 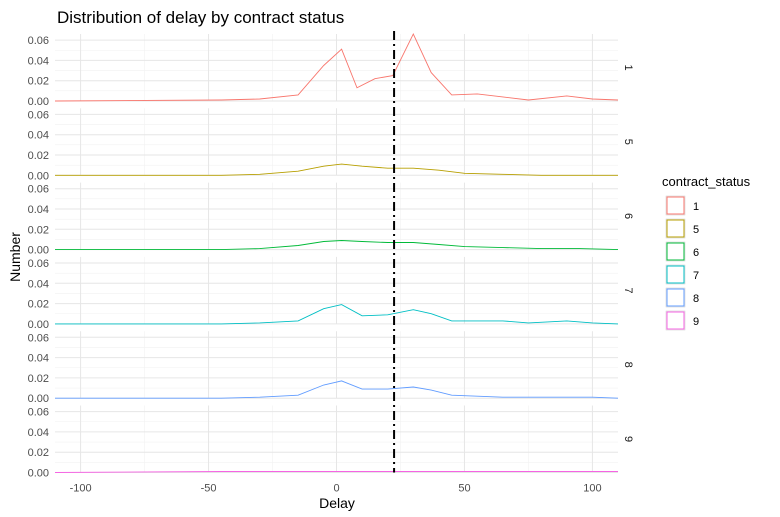 I want to click on y-axis-label: Number, so click(x=15, y=257).